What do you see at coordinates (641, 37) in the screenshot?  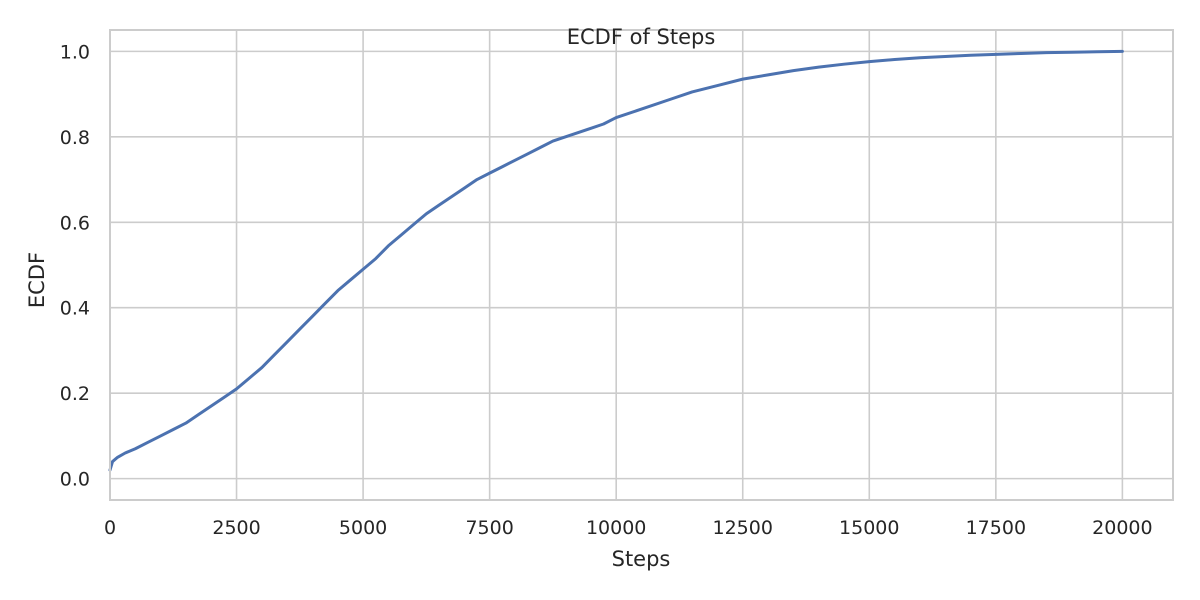 I see `chart-title: ECDF of Steps` at bounding box center [641, 37].